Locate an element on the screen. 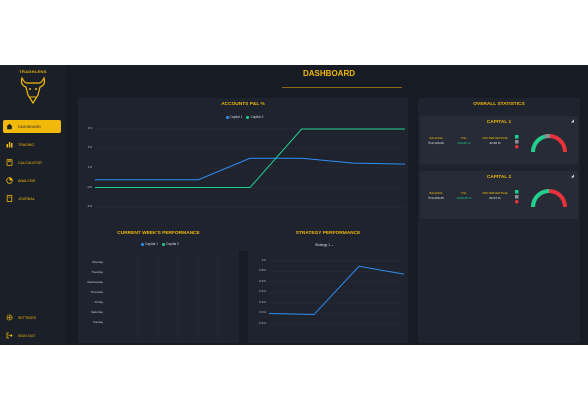 The image size is (588, 409). day-label: Saturday is located at coordinates (96, 312).